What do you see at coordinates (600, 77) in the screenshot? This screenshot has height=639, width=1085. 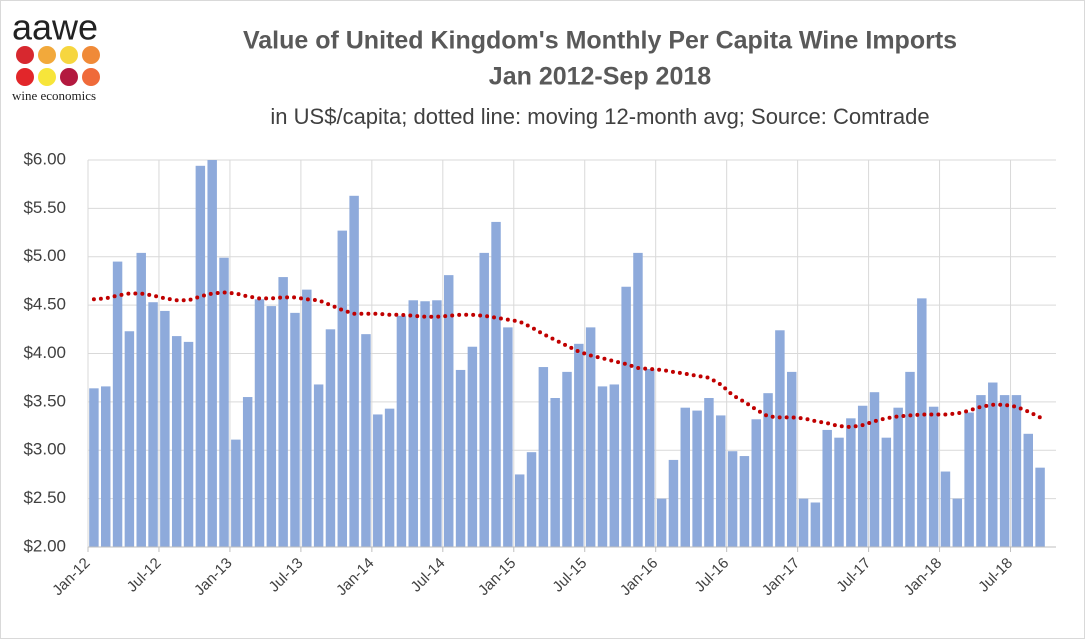 I see `chart-title: Jan 2012-Sep 2018` at bounding box center [600, 77].